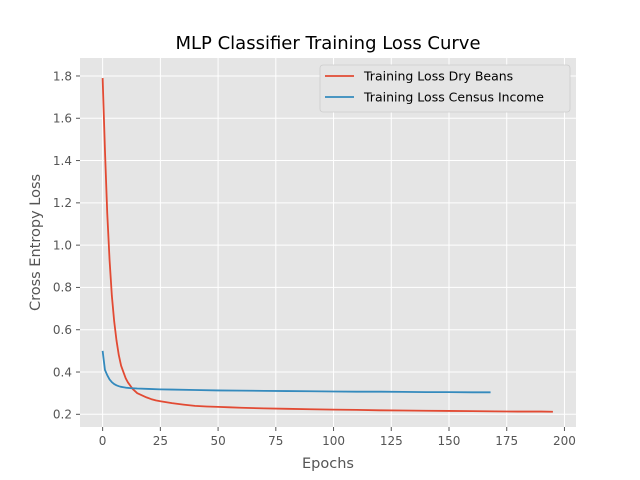 This screenshot has width=640, height=480. What do you see at coordinates (62, 245) in the screenshot?
I see `y-tick-label: 1.0` at bounding box center [62, 245].